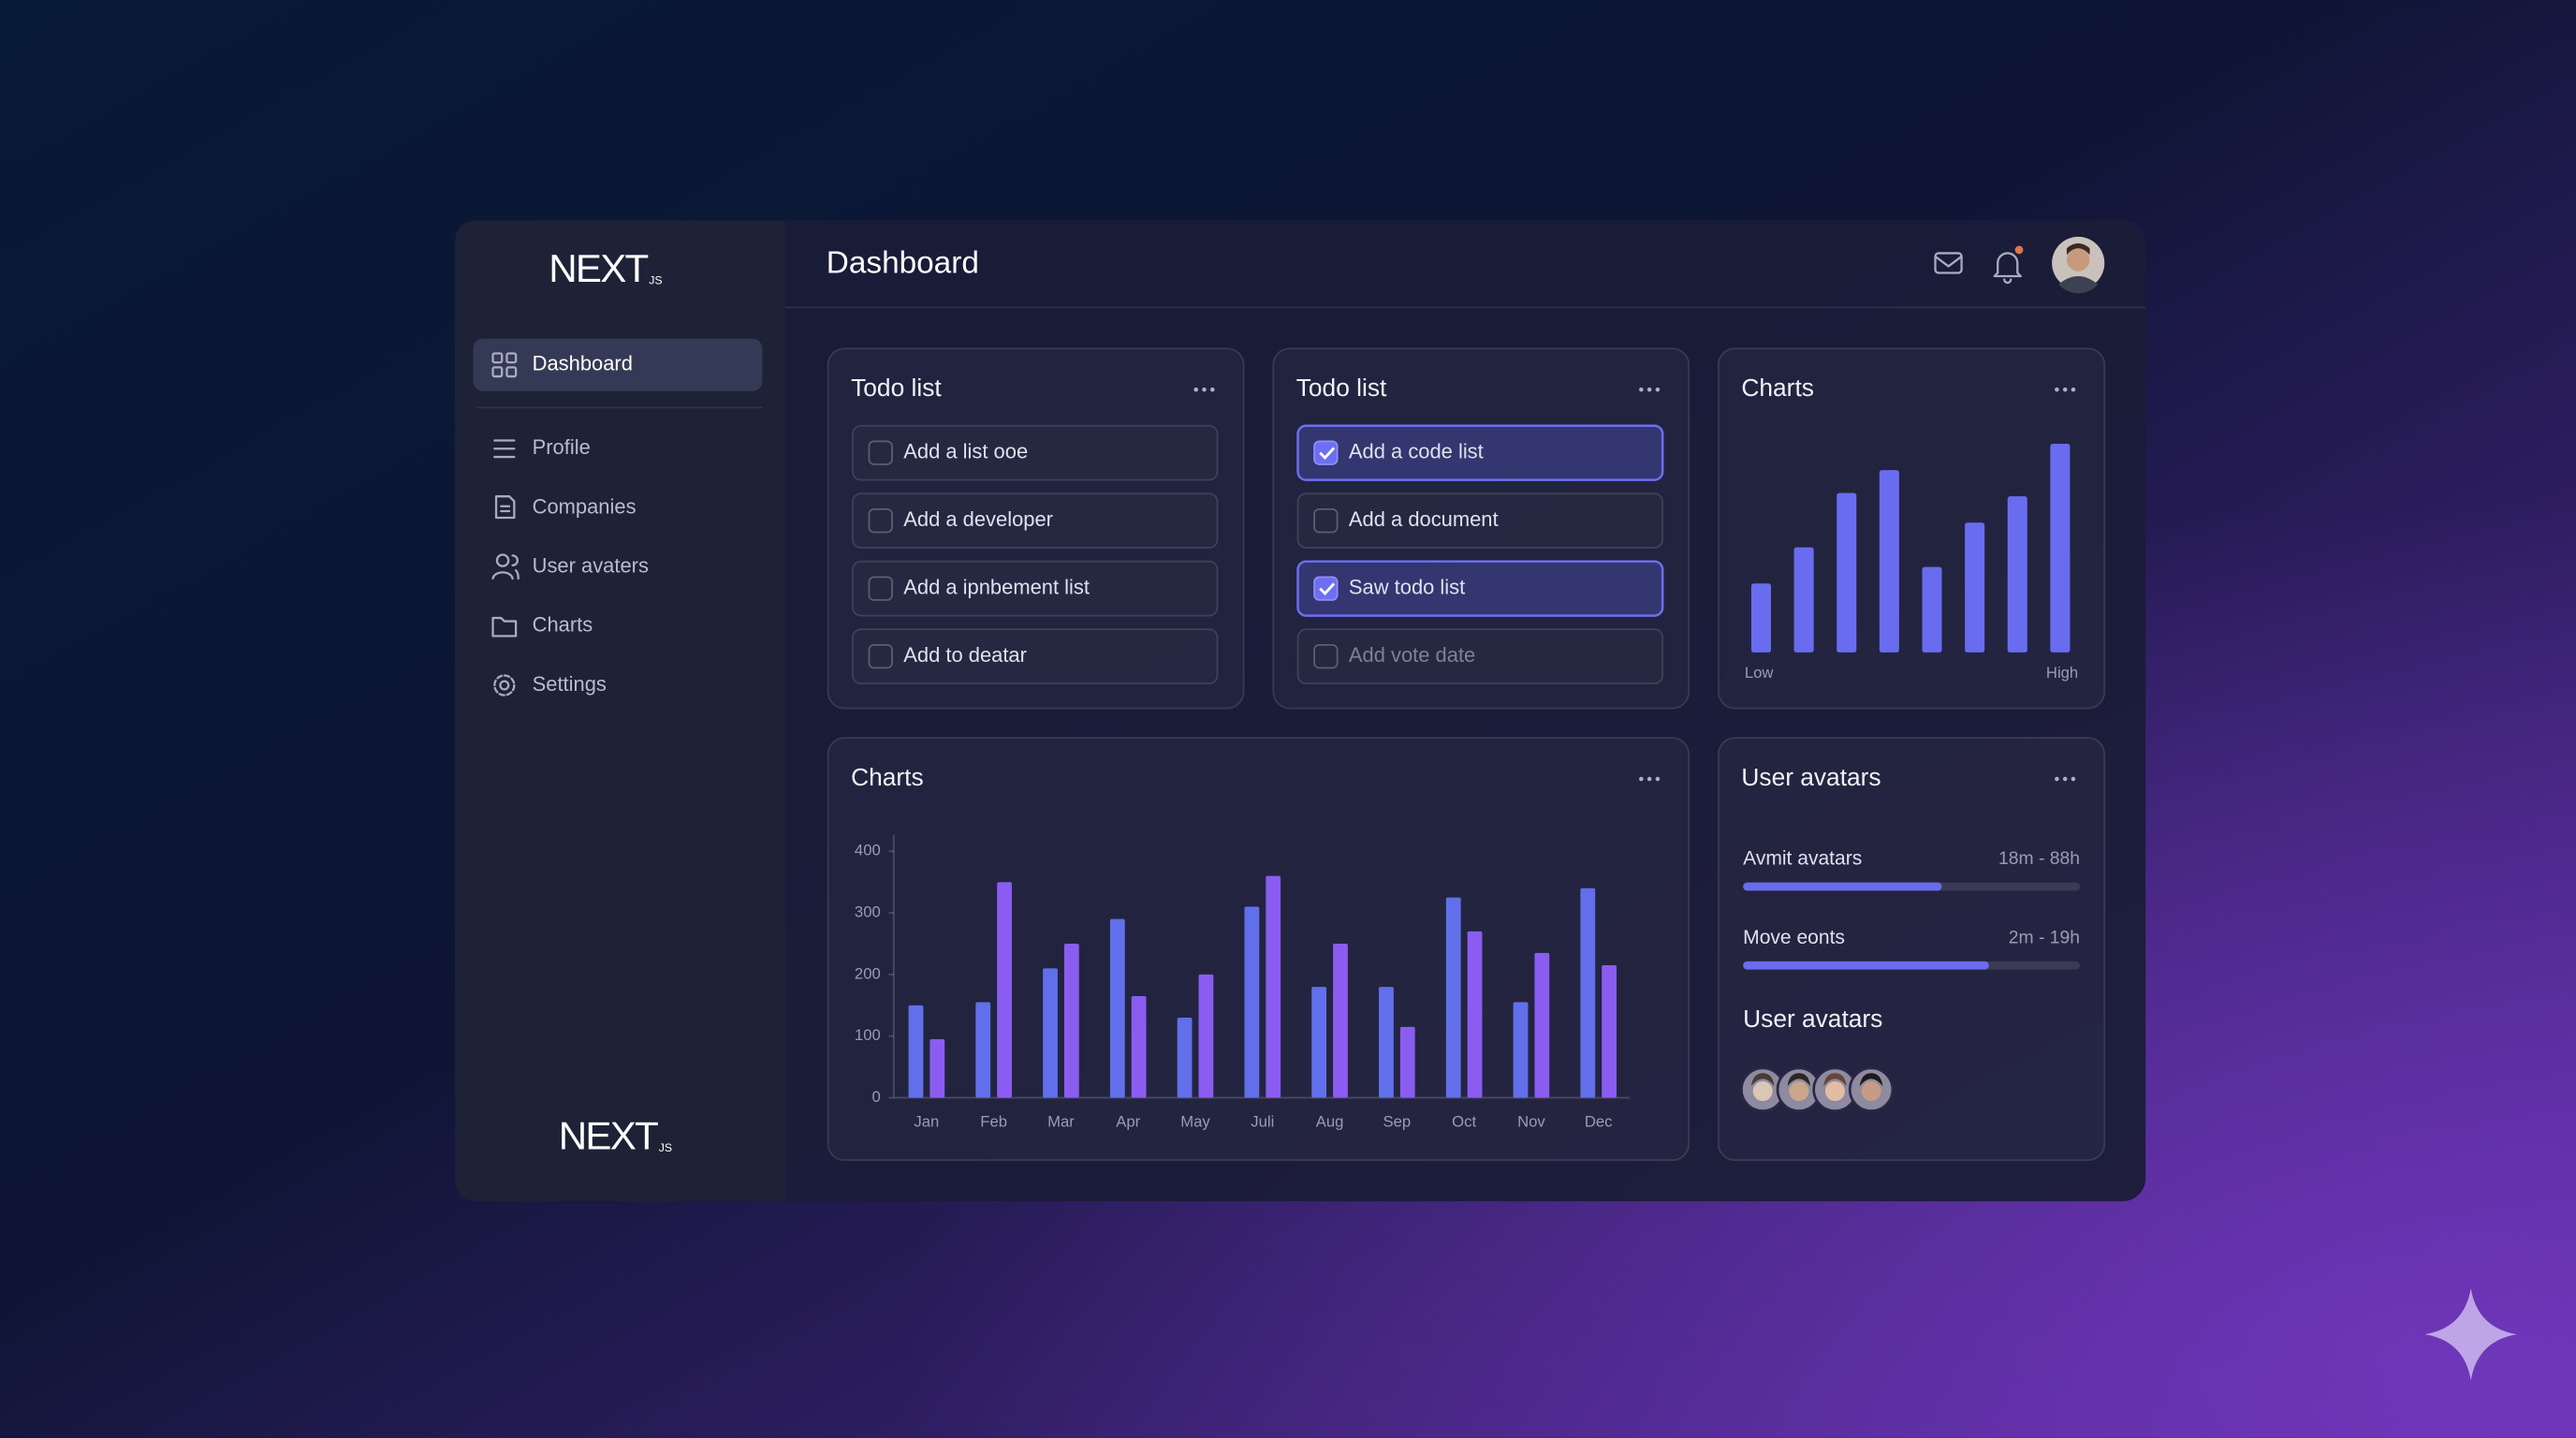 The height and width of the screenshot is (1438, 2576). What do you see at coordinates (598, 268) in the screenshot?
I see `logo: NEXT` at bounding box center [598, 268].